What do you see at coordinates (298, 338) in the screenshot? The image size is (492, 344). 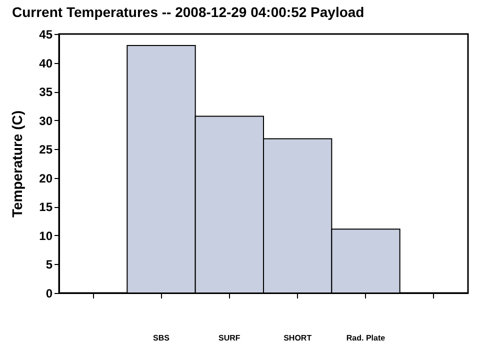 I see `x-tick-label: SHORT` at bounding box center [298, 338].